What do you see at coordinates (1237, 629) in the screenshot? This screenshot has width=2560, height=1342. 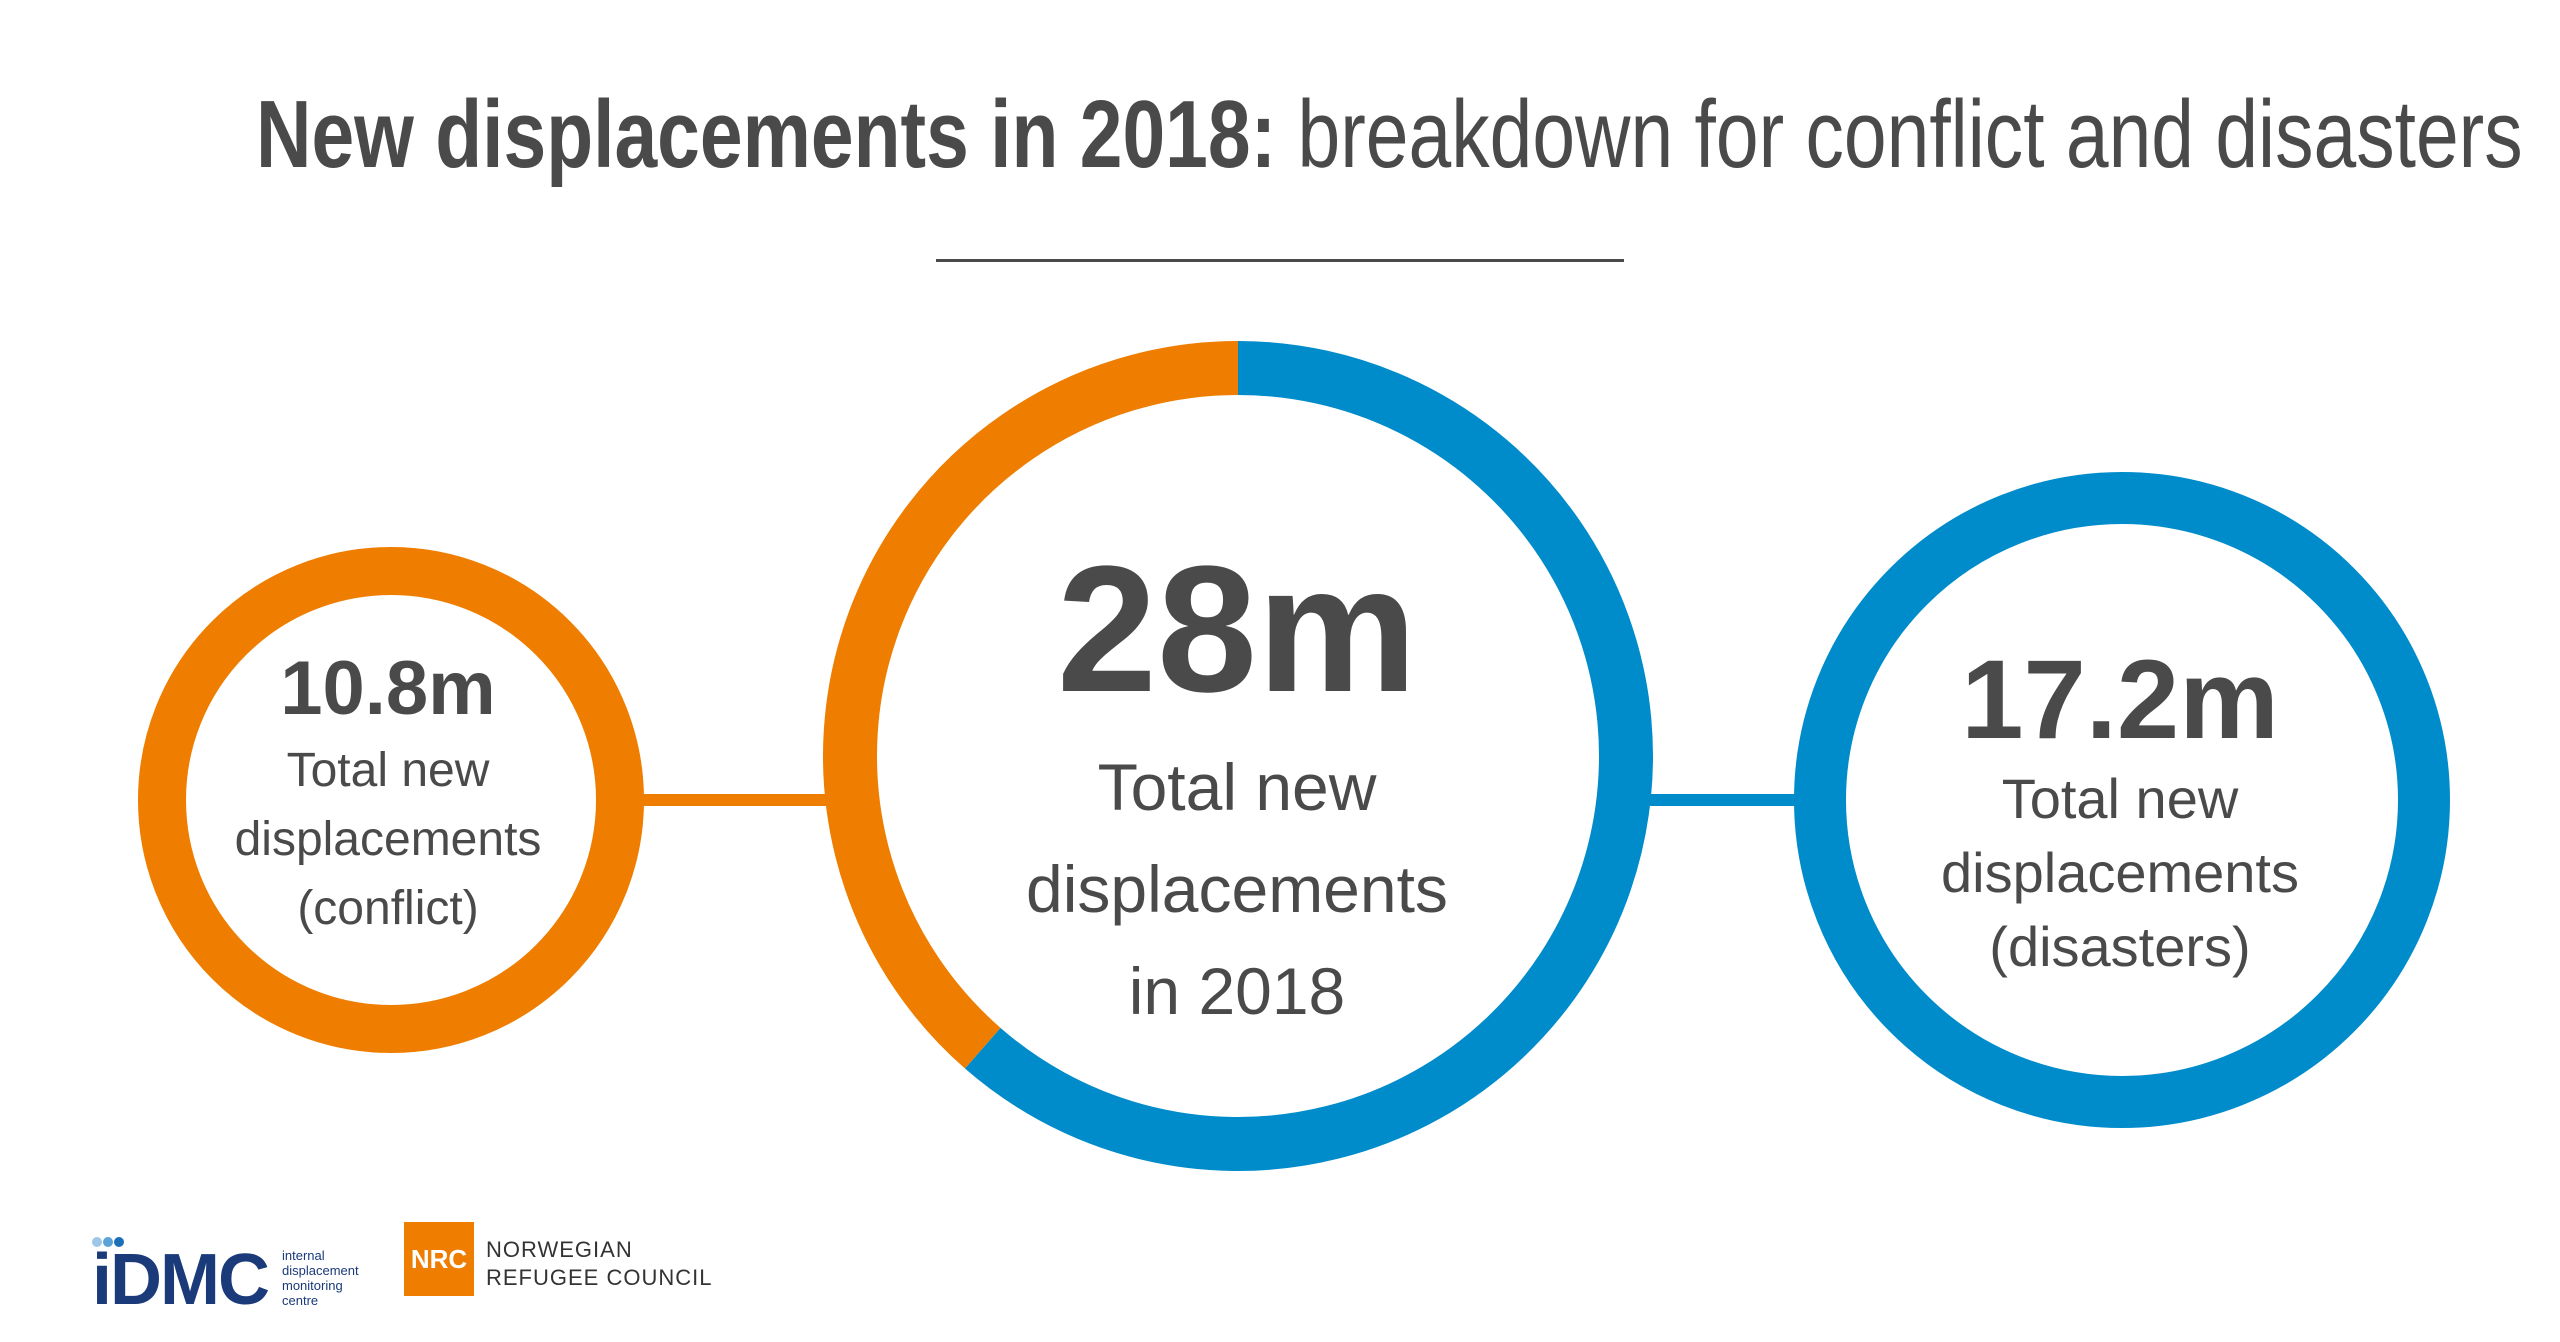 I see `total-value: 28m` at bounding box center [1237, 629].